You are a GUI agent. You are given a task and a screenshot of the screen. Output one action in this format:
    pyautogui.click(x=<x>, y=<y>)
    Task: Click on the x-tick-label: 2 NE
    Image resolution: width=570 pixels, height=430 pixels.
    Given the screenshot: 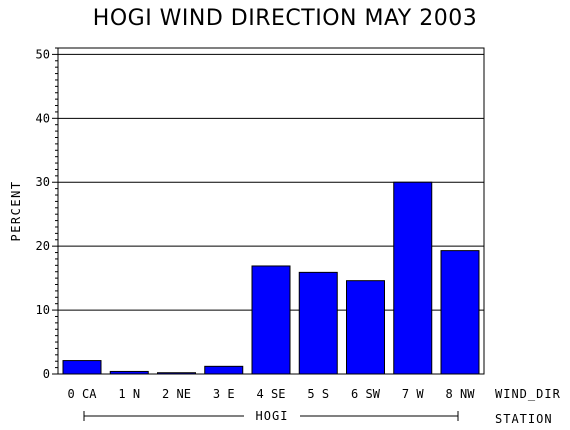 What is the action you would take?
    pyautogui.click(x=176, y=394)
    